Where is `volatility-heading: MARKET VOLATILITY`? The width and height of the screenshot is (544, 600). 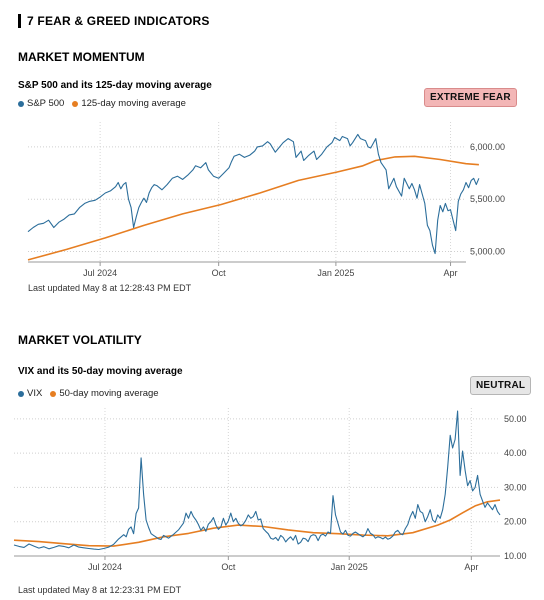 volatility-heading: MARKET VOLATILITY is located at coordinates (80, 340).